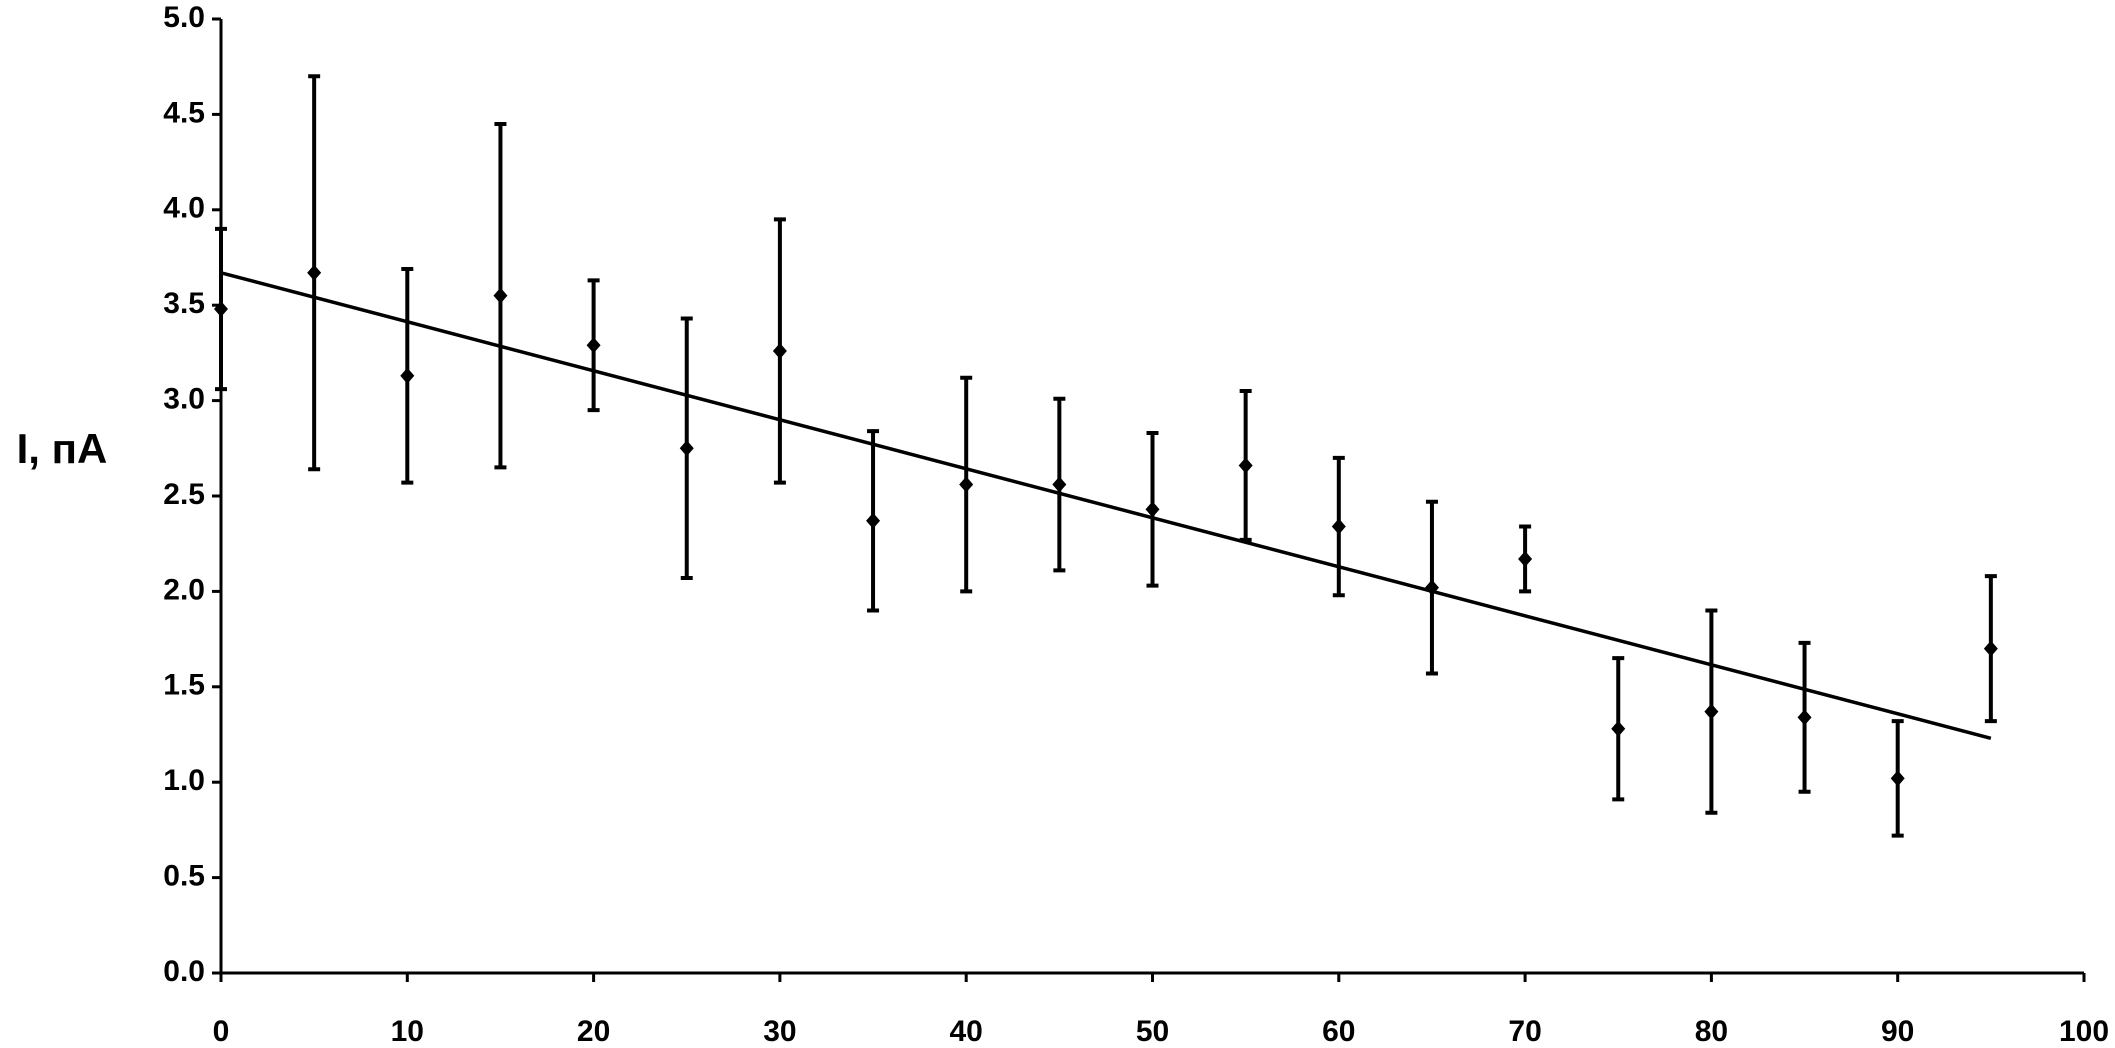 This screenshot has height=1048, width=2115. Describe the element at coordinates (184, 208) in the screenshot. I see `y-tick-label: 4.0` at that location.